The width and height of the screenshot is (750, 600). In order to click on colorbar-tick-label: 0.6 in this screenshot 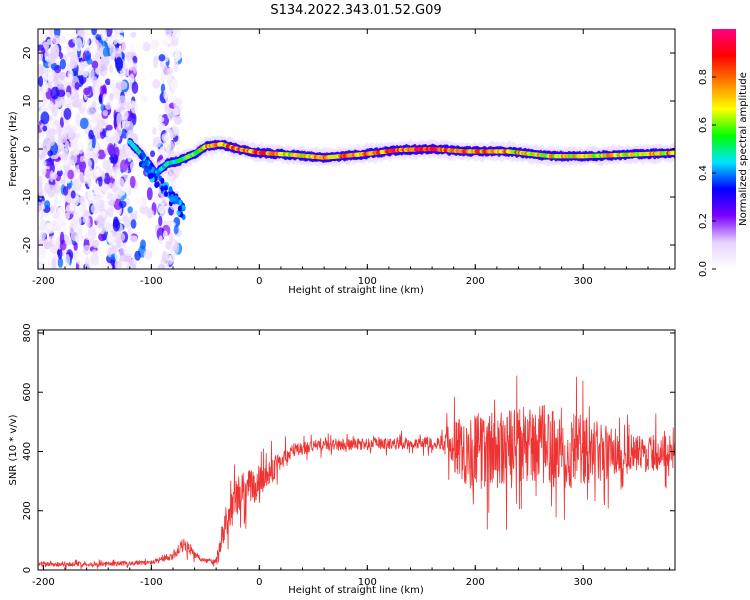, I will do `click(703, 125)`.